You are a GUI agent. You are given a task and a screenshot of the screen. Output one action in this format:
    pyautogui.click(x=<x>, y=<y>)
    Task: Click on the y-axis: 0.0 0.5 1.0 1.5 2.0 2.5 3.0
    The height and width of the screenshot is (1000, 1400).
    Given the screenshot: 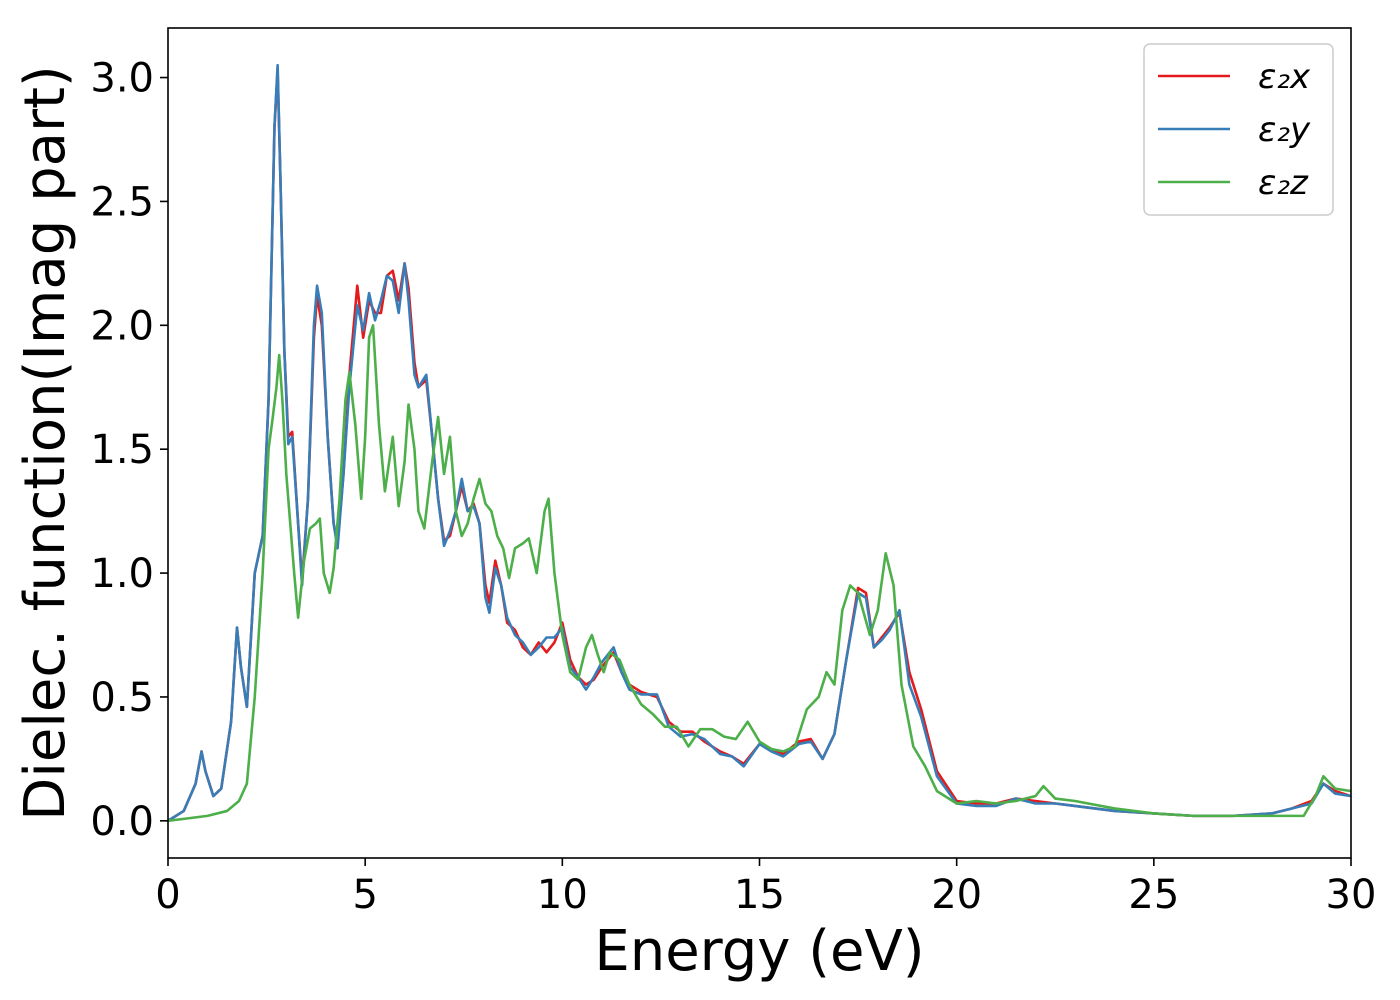 What is the action you would take?
    pyautogui.click(x=129, y=450)
    